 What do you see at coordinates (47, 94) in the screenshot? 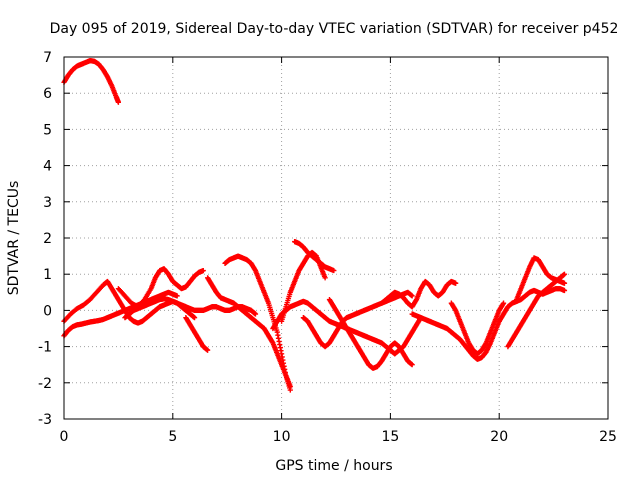
I see `y-tick-label: 6` at bounding box center [47, 94].